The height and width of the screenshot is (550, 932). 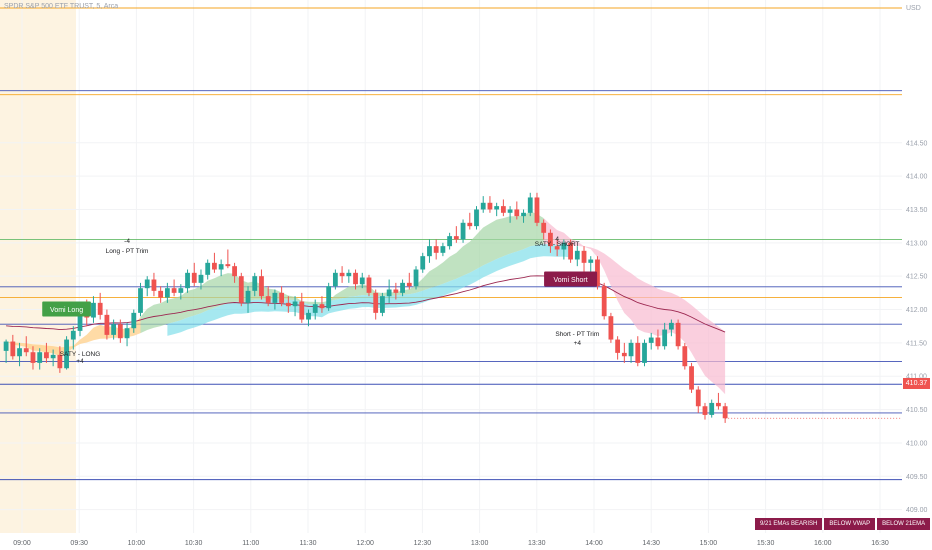 I want to click on y-tick-label: 409.00, so click(x=917, y=510).